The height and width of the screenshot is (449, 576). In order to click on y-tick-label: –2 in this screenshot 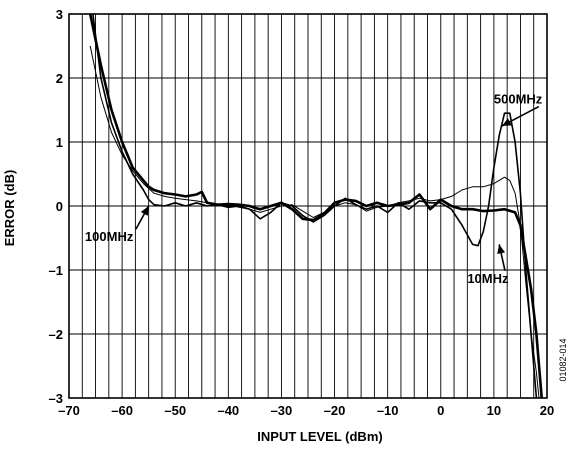, I will do `click(56, 334)`.